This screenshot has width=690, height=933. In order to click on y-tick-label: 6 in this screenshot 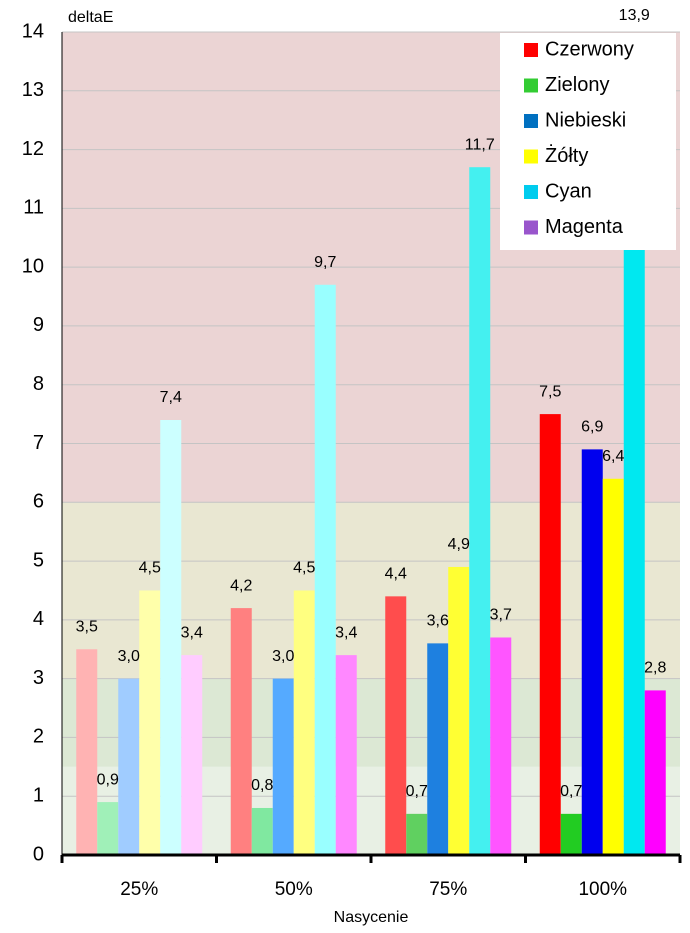, I will do `click(38, 502)`.